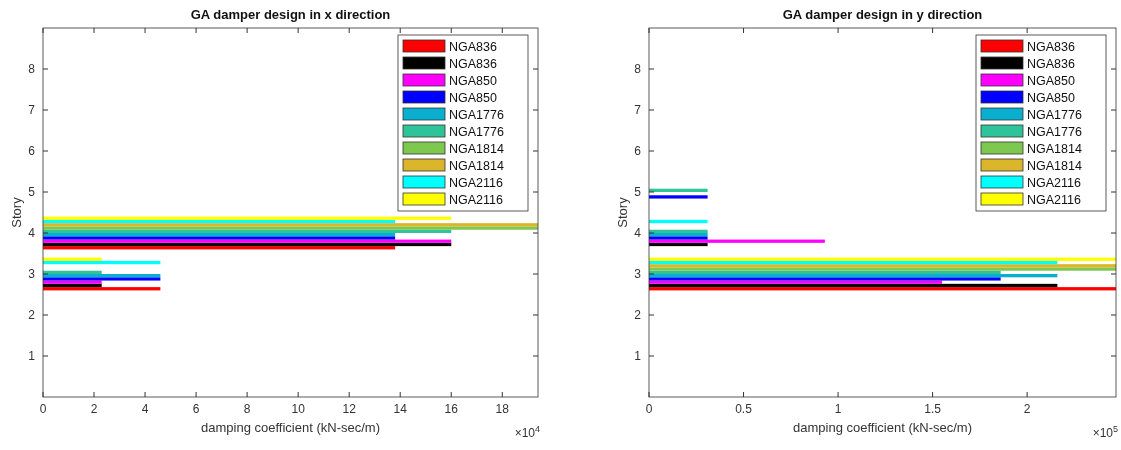 The height and width of the screenshot is (450, 1121). Describe the element at coordinates (1105, 432) in the screenshot. I see `text: ×10$^{5}$` at that location.